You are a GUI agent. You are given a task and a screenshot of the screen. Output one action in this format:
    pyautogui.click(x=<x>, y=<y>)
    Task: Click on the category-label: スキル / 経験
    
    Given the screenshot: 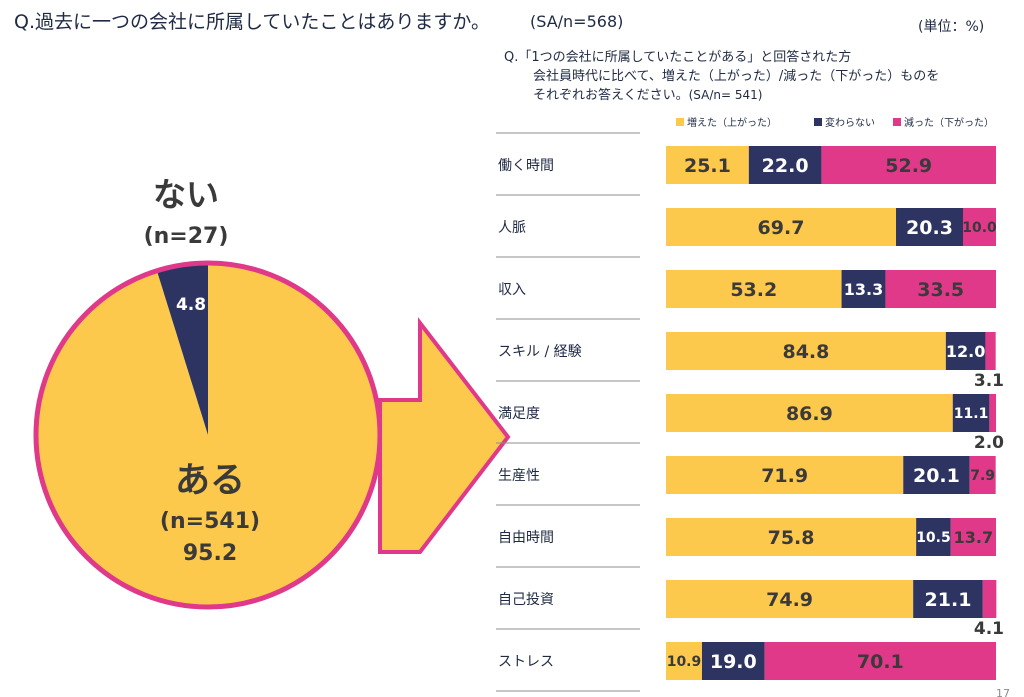 What is the action you would take?
    pyautogui.click(x=540, y=352)
    